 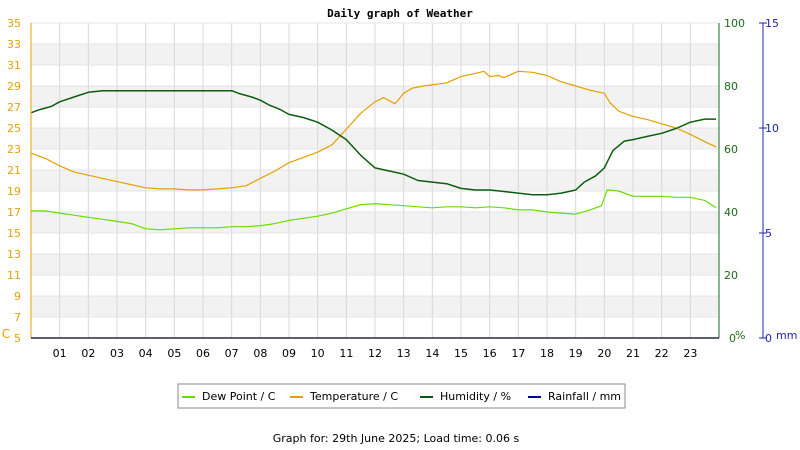 I want to click on temperature-tick-label: 17, so click(x=14, y=212).